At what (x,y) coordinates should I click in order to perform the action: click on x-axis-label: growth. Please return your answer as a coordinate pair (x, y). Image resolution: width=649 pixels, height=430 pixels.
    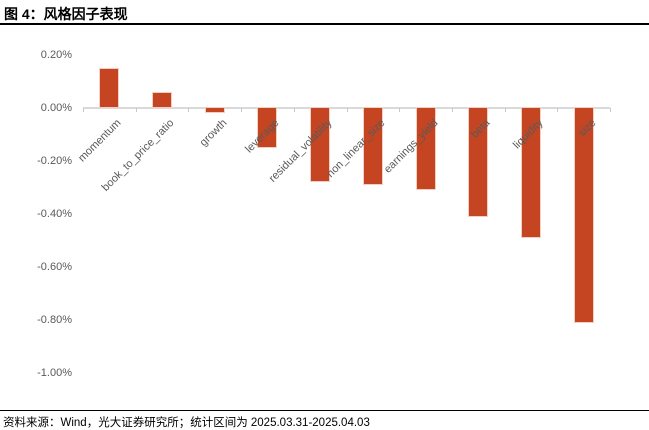
    Looking at the image, I should click on (213, 133).